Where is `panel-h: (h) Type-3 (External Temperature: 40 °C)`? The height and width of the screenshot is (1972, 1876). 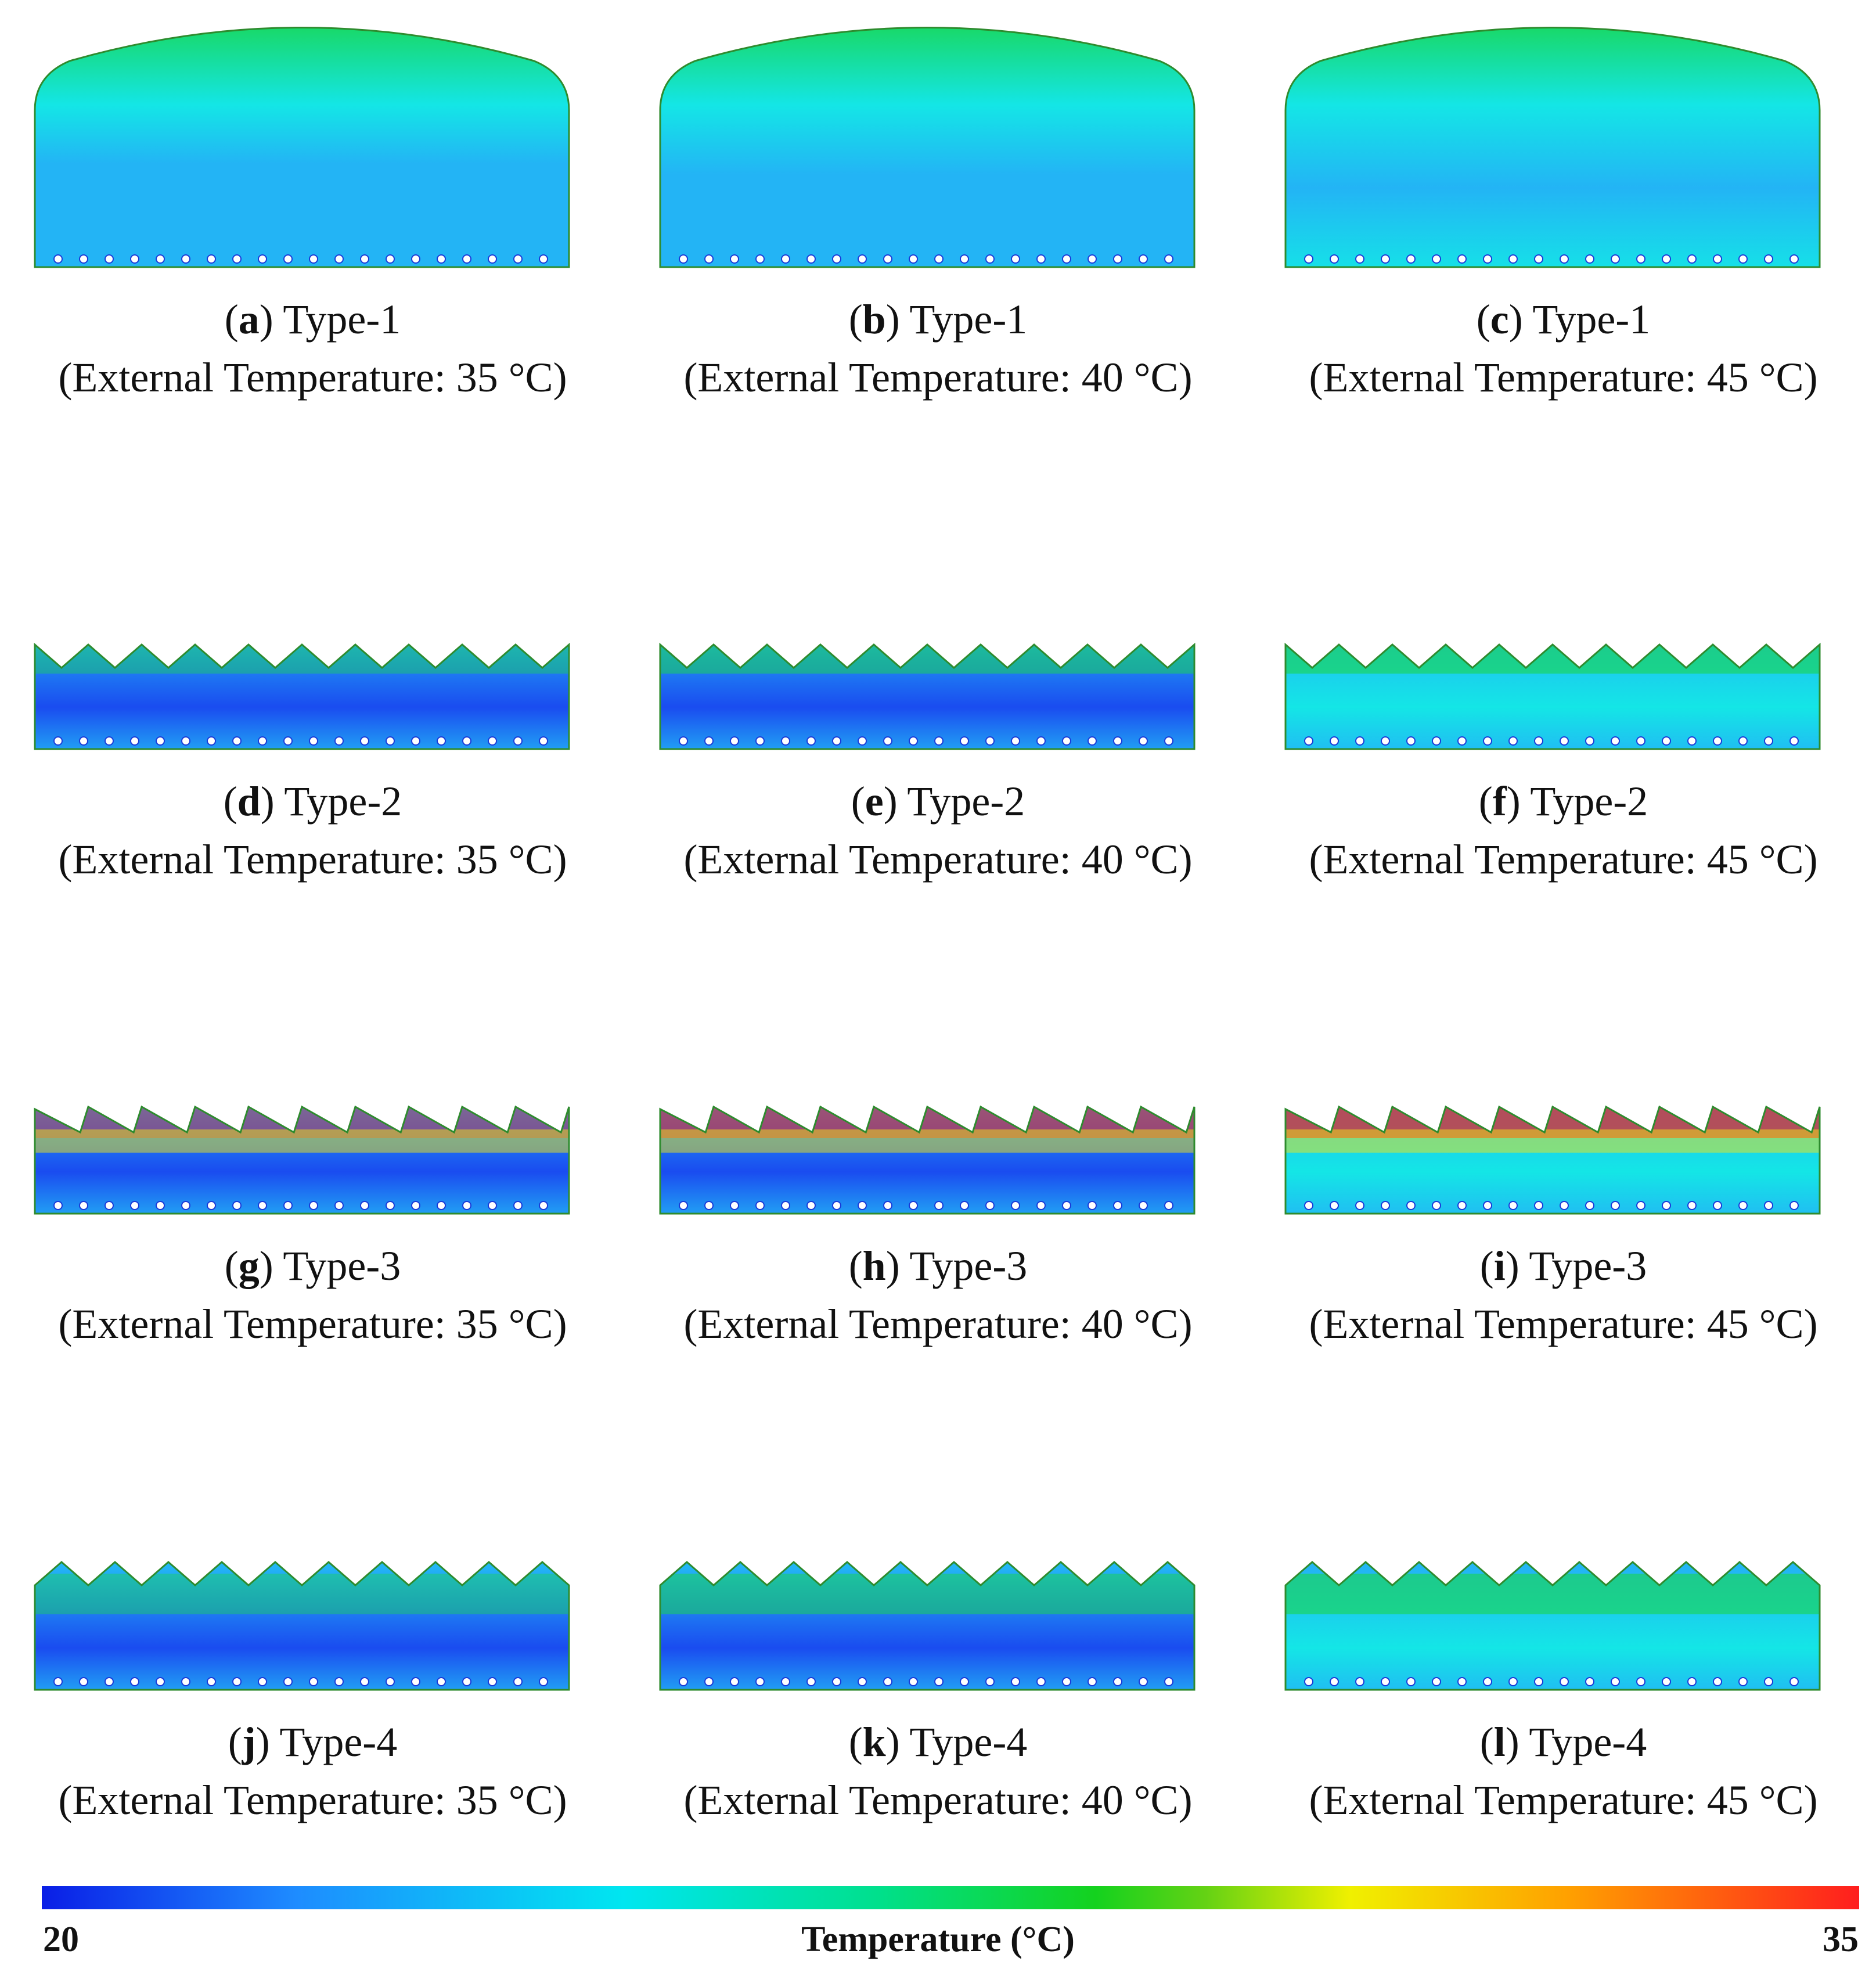
panel-h: (h) Type-3 (External Temperature: 40 °C) is located at coordinates (938, 1161).